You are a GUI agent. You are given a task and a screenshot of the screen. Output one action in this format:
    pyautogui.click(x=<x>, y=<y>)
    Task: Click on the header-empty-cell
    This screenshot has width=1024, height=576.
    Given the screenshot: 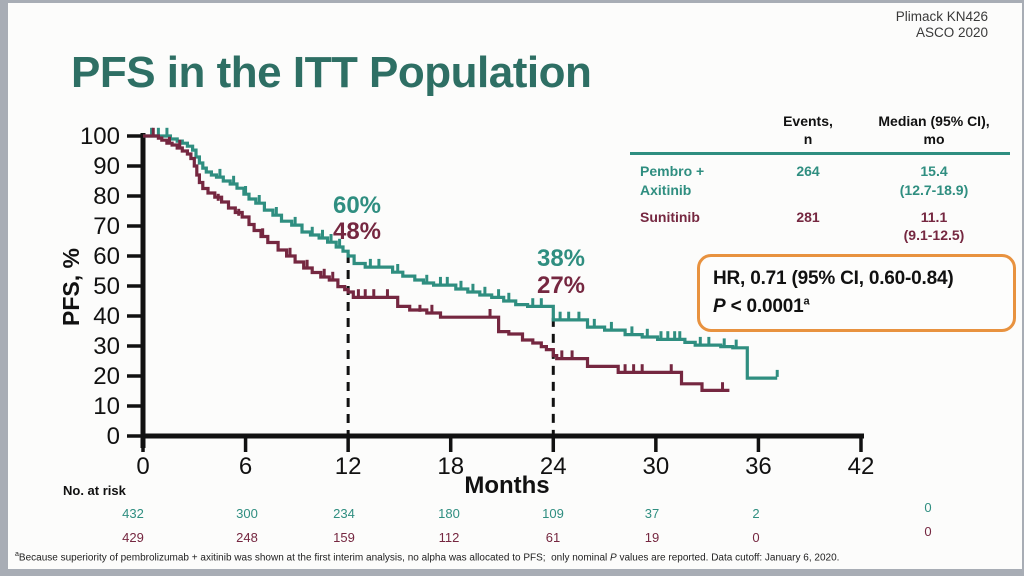 What is the action you would take?
    pyautogui.click(x=694, y=130)
    